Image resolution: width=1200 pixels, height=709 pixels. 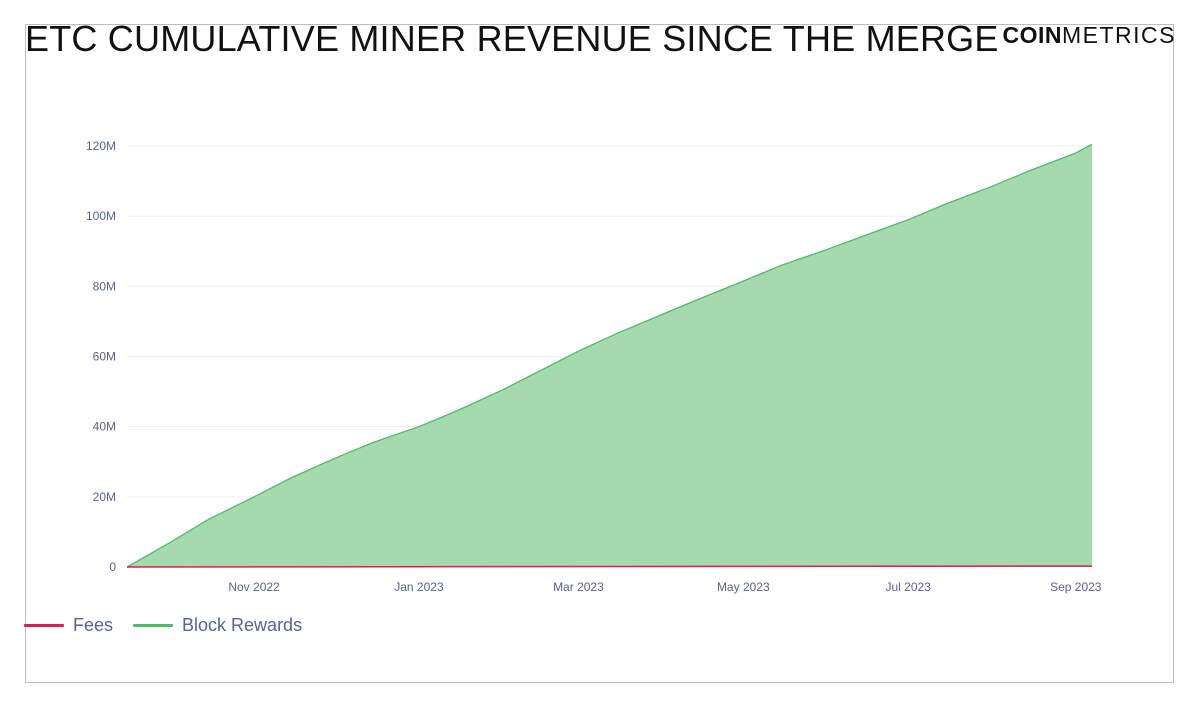 What do you see at coordinates (1032, 35) in the screenshot?
I see `logo-text-bold: COIN` at bounding box center [1032, 35].